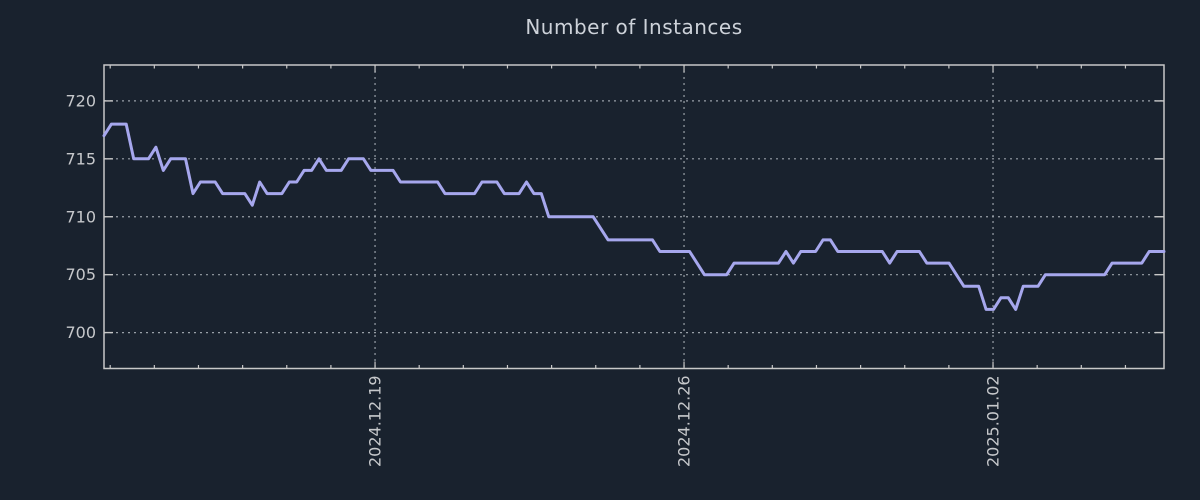 The height and width of the screenshot is (500, 1200). I want to click on chart-title: Number of Instances, so click(634, 27).